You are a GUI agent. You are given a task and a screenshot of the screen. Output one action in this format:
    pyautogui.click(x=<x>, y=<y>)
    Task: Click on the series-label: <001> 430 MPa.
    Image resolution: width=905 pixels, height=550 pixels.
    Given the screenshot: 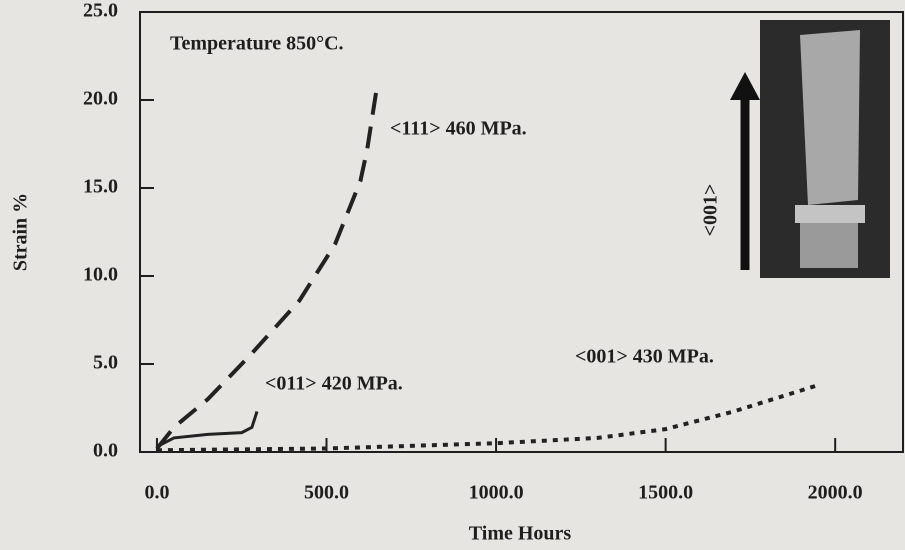 What is the action you would take?
    pyautogui.click(x=644, y=357)
    